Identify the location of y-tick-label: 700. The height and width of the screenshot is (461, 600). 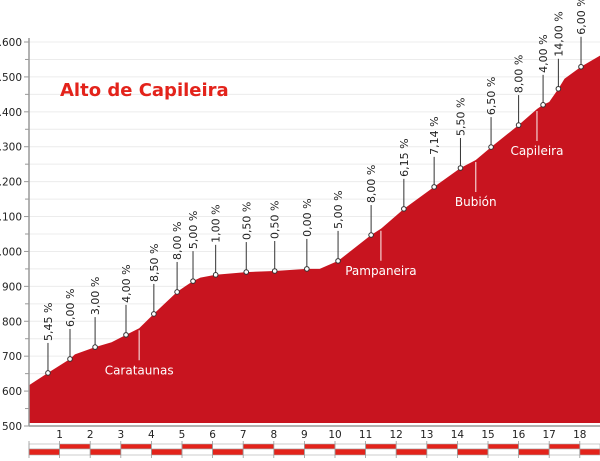
(12, 357).